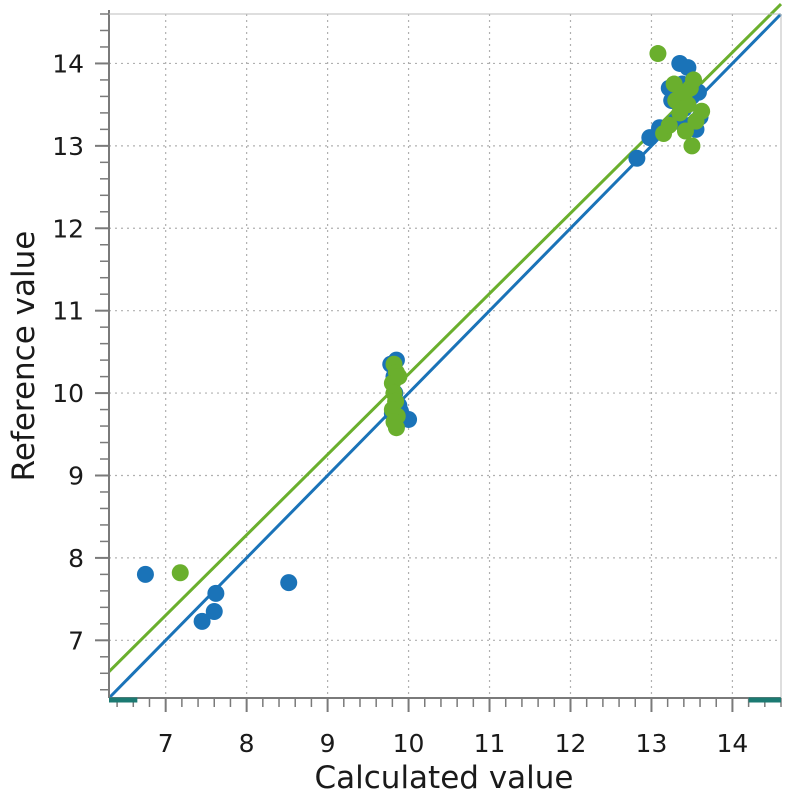 This screenshot has width=800, height=800. What do you see at coordinates (166, 743) in the screenshot?
I see `x-tick-label: 7` at bounding box center [166, 743].